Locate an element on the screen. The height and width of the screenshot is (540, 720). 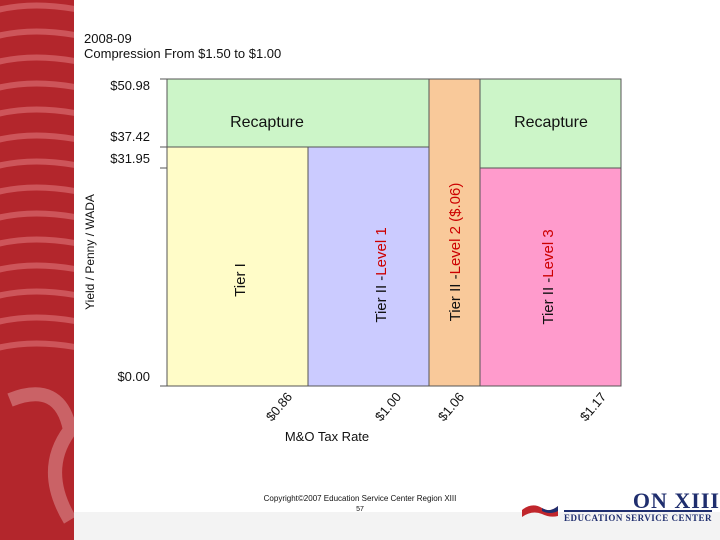
region-label-tier2-level1: Tier II -Level 1 is located at coordinates (381, 274).